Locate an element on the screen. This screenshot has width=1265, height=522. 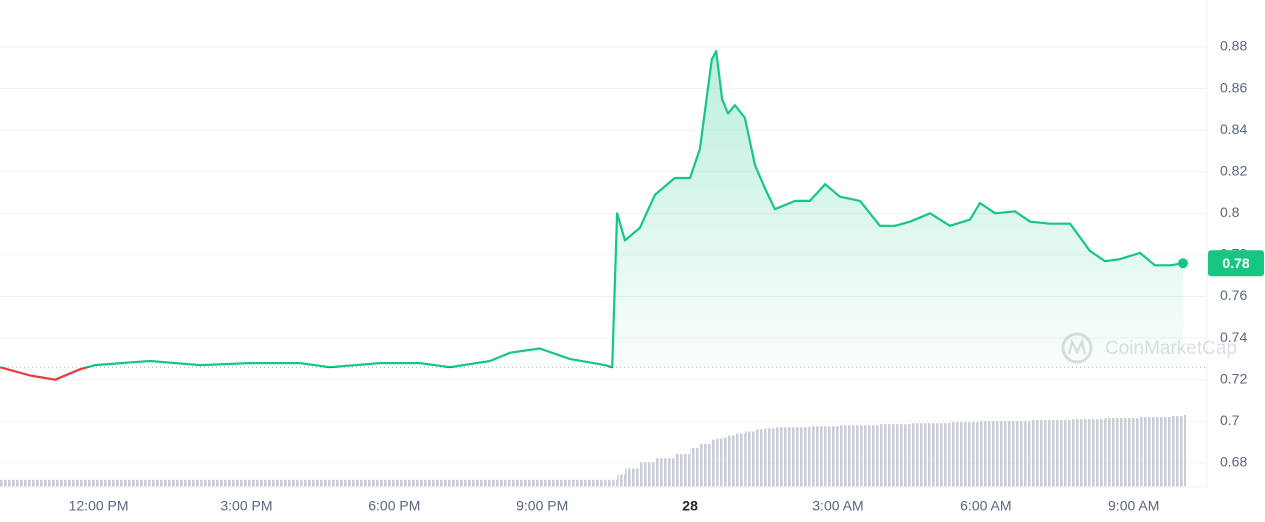
y-tick-label: 0.8 is located at coordinates (1230, 212).